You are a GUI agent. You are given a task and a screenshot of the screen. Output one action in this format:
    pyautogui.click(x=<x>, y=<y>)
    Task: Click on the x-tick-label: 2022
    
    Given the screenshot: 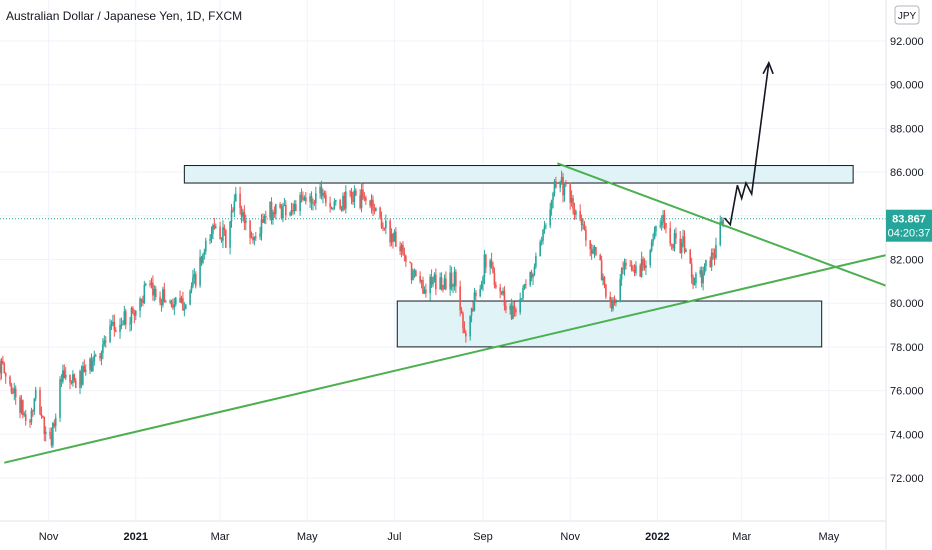 What is the action you would take?
    pyautogui.click(x=657, y=537)
    